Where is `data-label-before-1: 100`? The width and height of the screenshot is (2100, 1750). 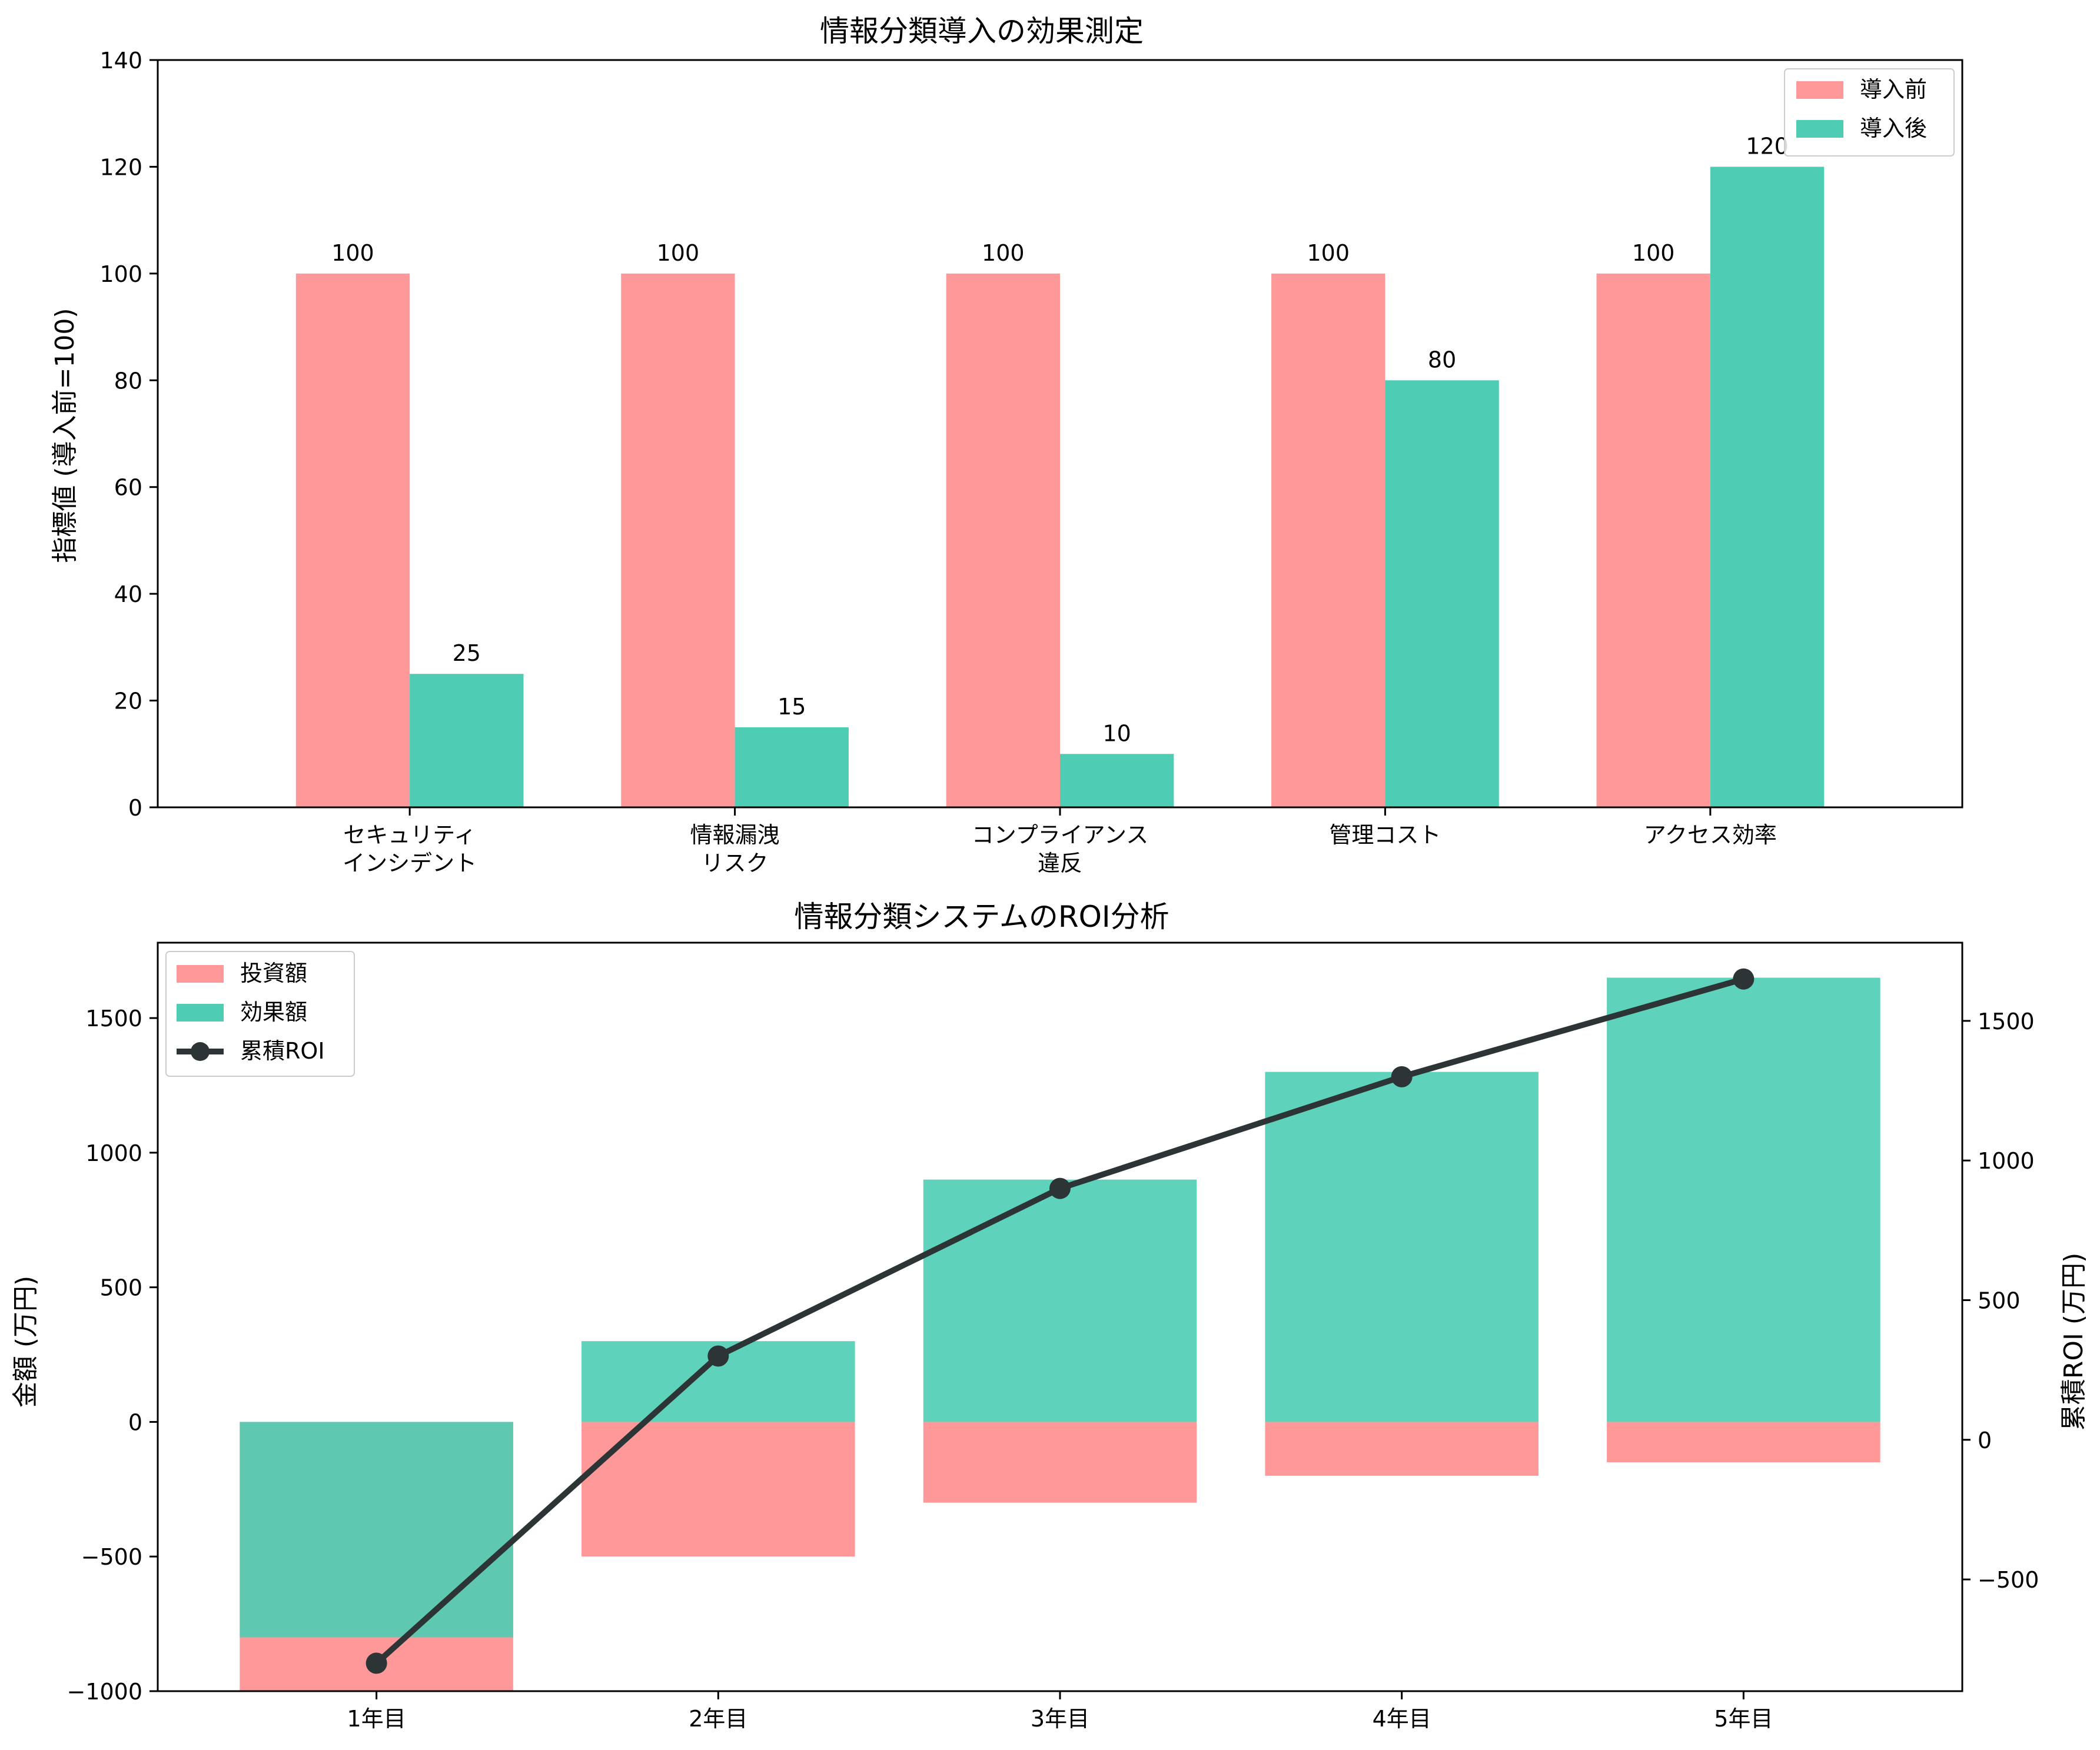 data-label-before-1: 100 is located at coordinates (678, 253).